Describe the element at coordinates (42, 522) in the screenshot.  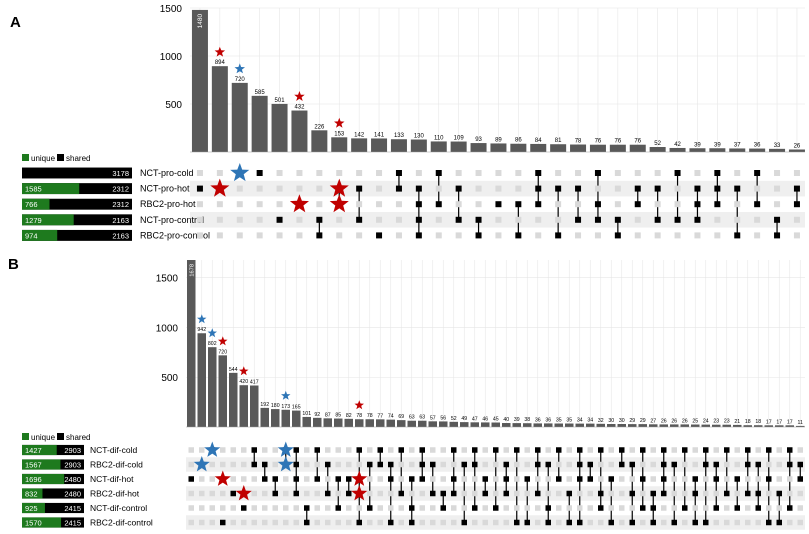
I see `set-size-unique-bar-b` at that location.